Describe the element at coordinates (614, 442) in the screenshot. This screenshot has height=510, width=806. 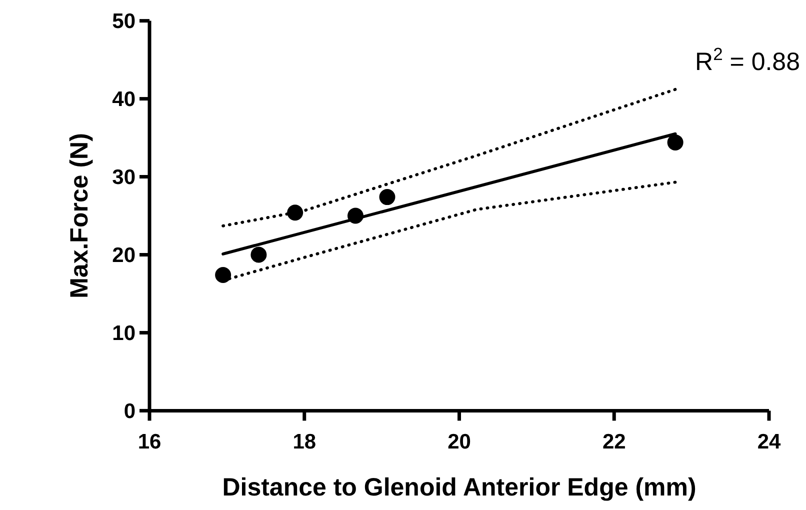
I see `x-tick-label: 22` at that location.